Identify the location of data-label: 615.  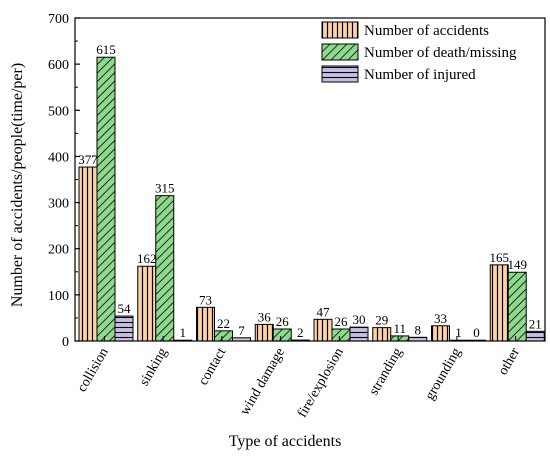
(106, 49).